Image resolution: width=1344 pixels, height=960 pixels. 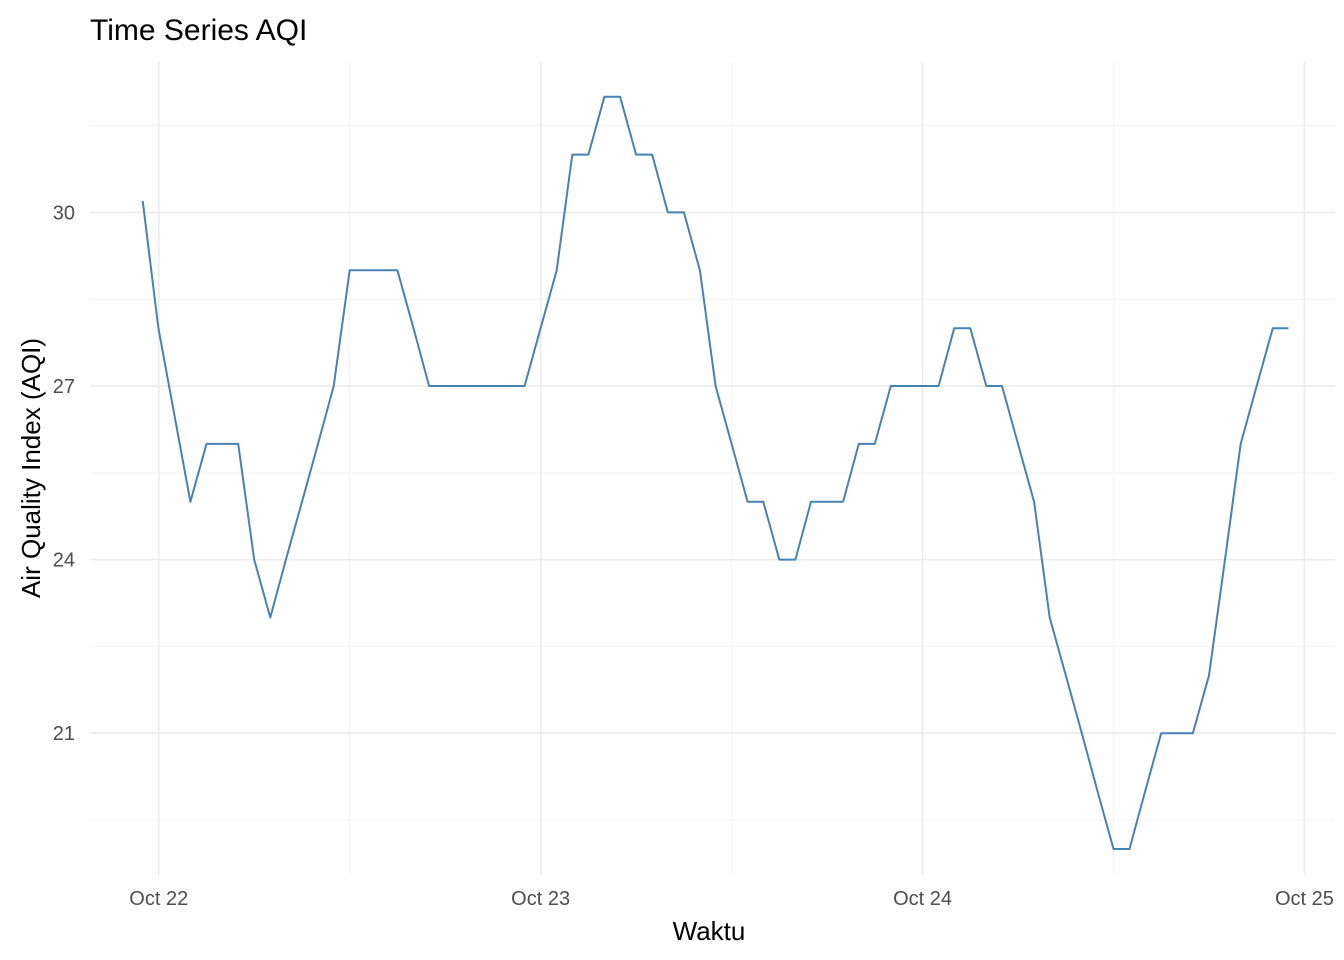 What do you see at coordinates (158, 899) in the screenshot?
I see `x-tick-label: Oct 22` at bounding box center [158, 899].